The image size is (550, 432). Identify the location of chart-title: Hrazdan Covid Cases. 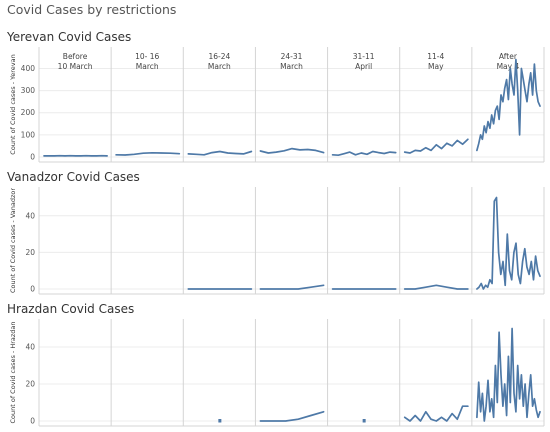
(70, 309).